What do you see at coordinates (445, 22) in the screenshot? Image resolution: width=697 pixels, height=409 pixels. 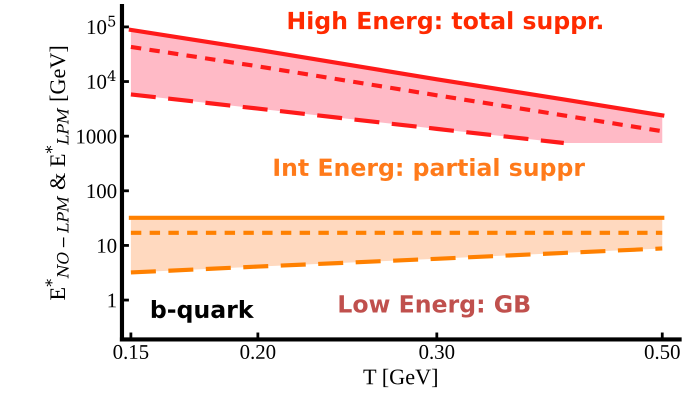 I see `annotation: High Energ: total suppr.` at bounding box center [445, 22].